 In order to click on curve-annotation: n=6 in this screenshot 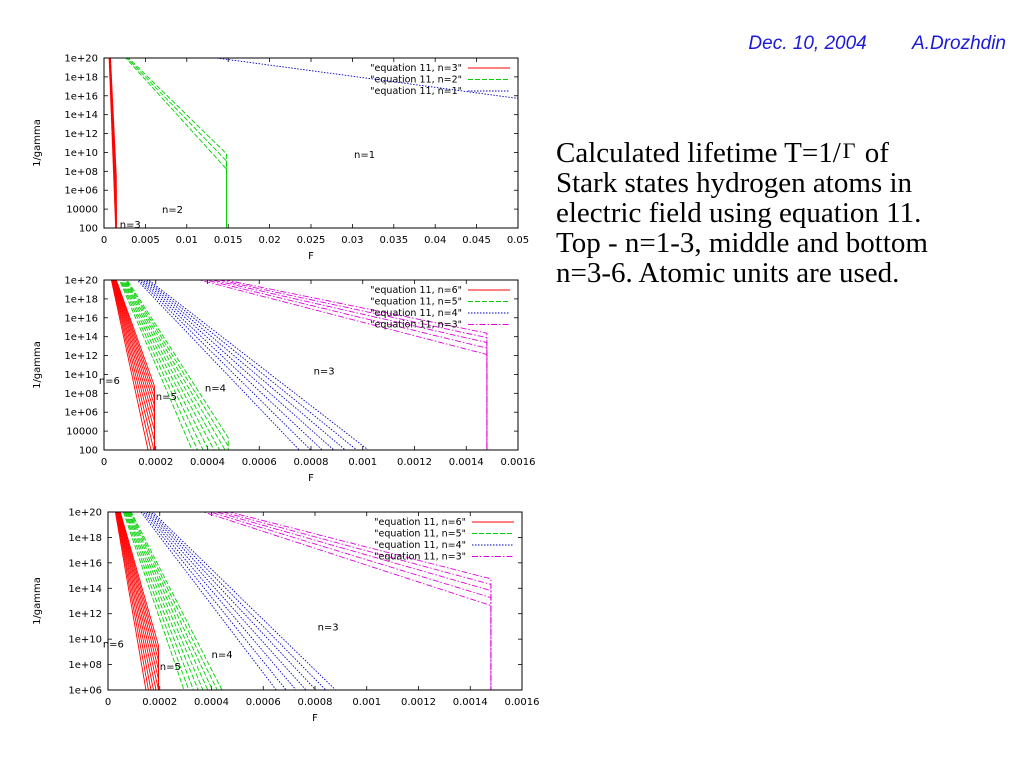, I will do `click(113, 644)`.